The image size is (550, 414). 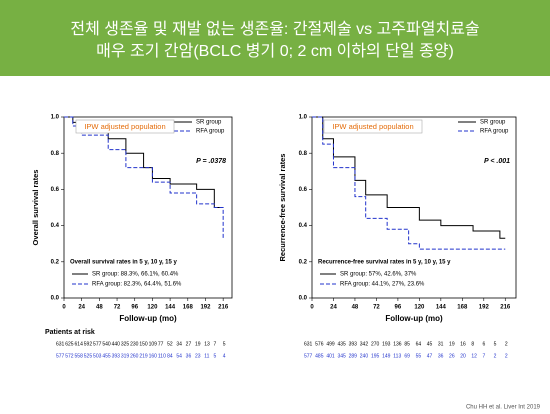 I want to click on risk-number: 110, so click(x=162, y=356).